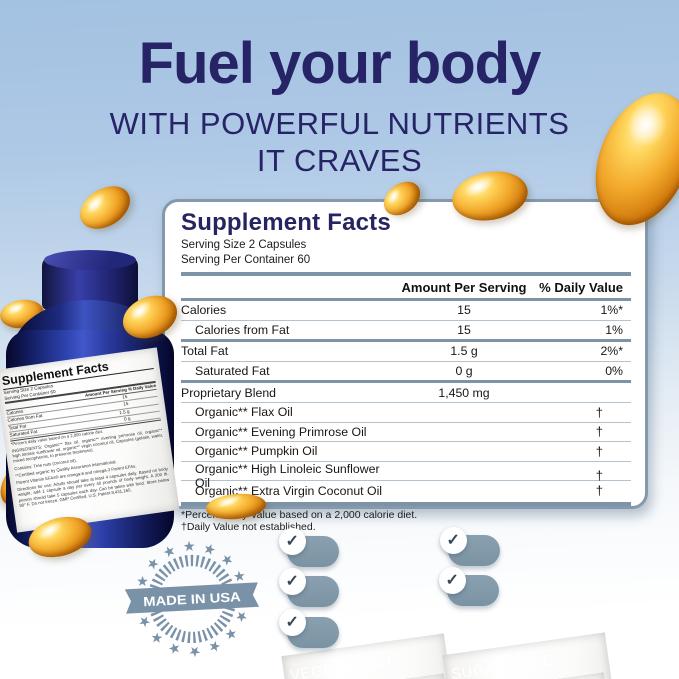 This screenshot has height=679, width=679. Describe the element at coordinates (611, 310) in the screenshot. I see `row-dv: 1%*` at that location.